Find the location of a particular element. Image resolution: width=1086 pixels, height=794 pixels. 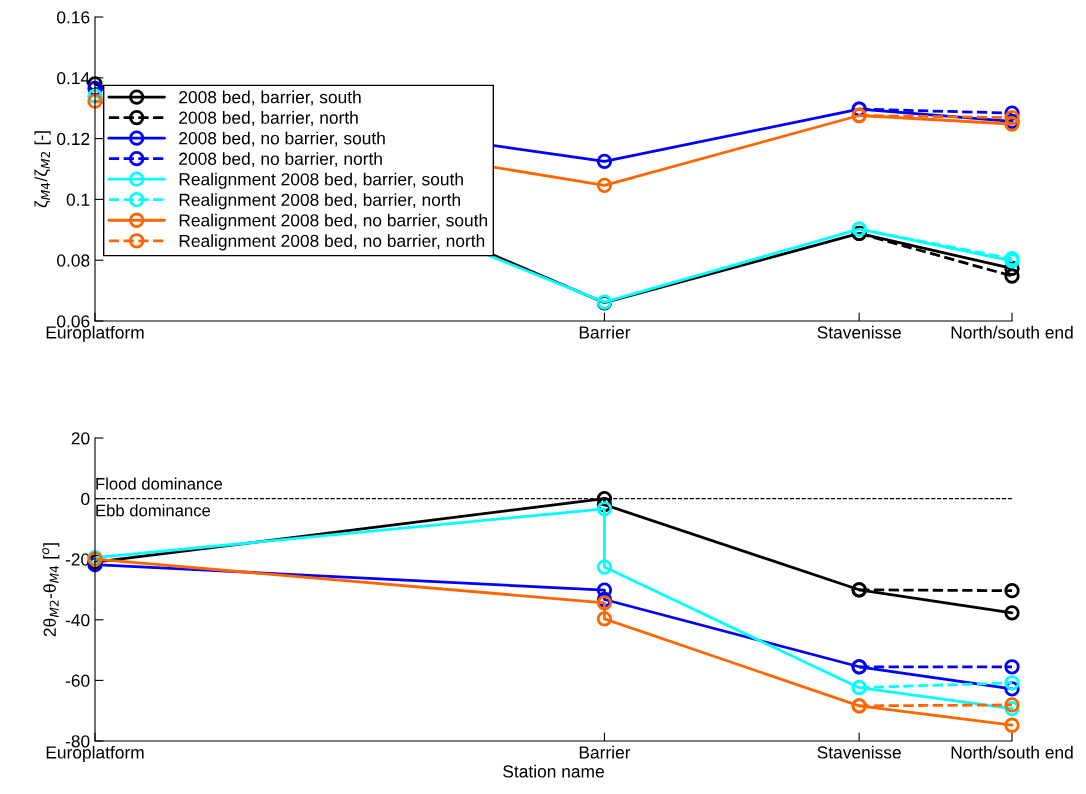

y-axis-title: ζ$_{M4}$/ζ$_{M2}$ [-] is located at coordinates (42, 169).